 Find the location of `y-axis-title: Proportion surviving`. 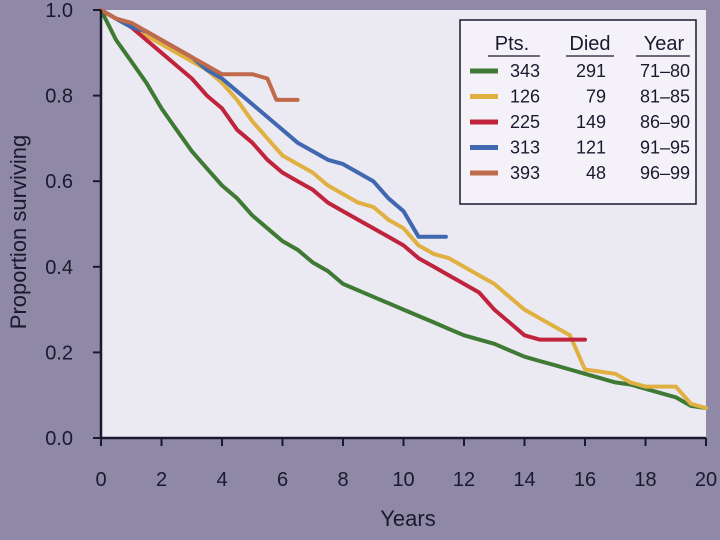

y-axis-title: Proportion surviving is located at coordinates (18, 232).